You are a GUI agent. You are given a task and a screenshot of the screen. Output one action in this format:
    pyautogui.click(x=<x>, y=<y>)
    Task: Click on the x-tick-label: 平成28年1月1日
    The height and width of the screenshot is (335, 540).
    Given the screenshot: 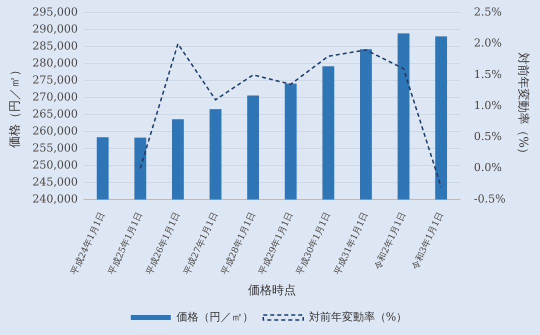 What is the action you would take?
    pyautogui.click(x=238, y=243)
    